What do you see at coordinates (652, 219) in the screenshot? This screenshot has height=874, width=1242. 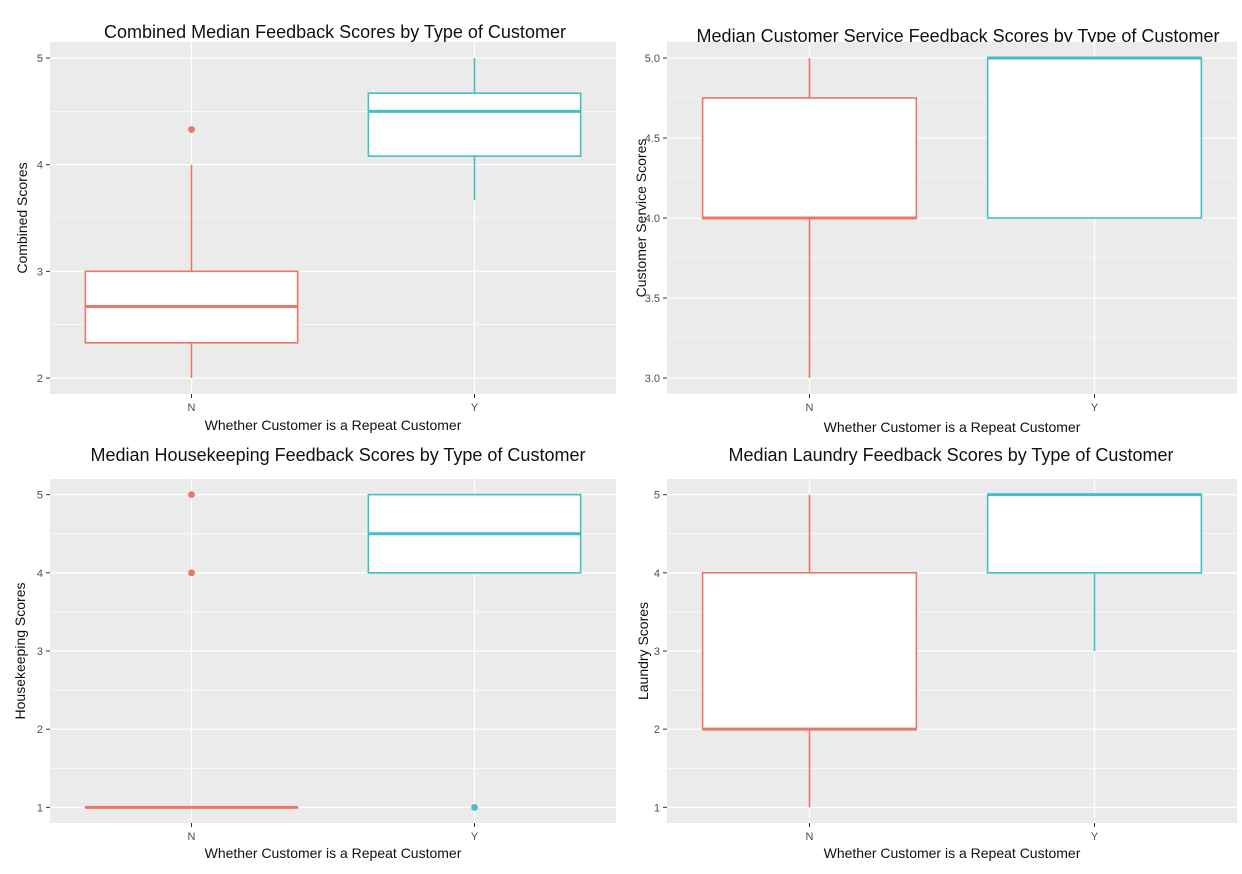 I see `y-tick-label: 4.0` at bounding box center [652, 219].